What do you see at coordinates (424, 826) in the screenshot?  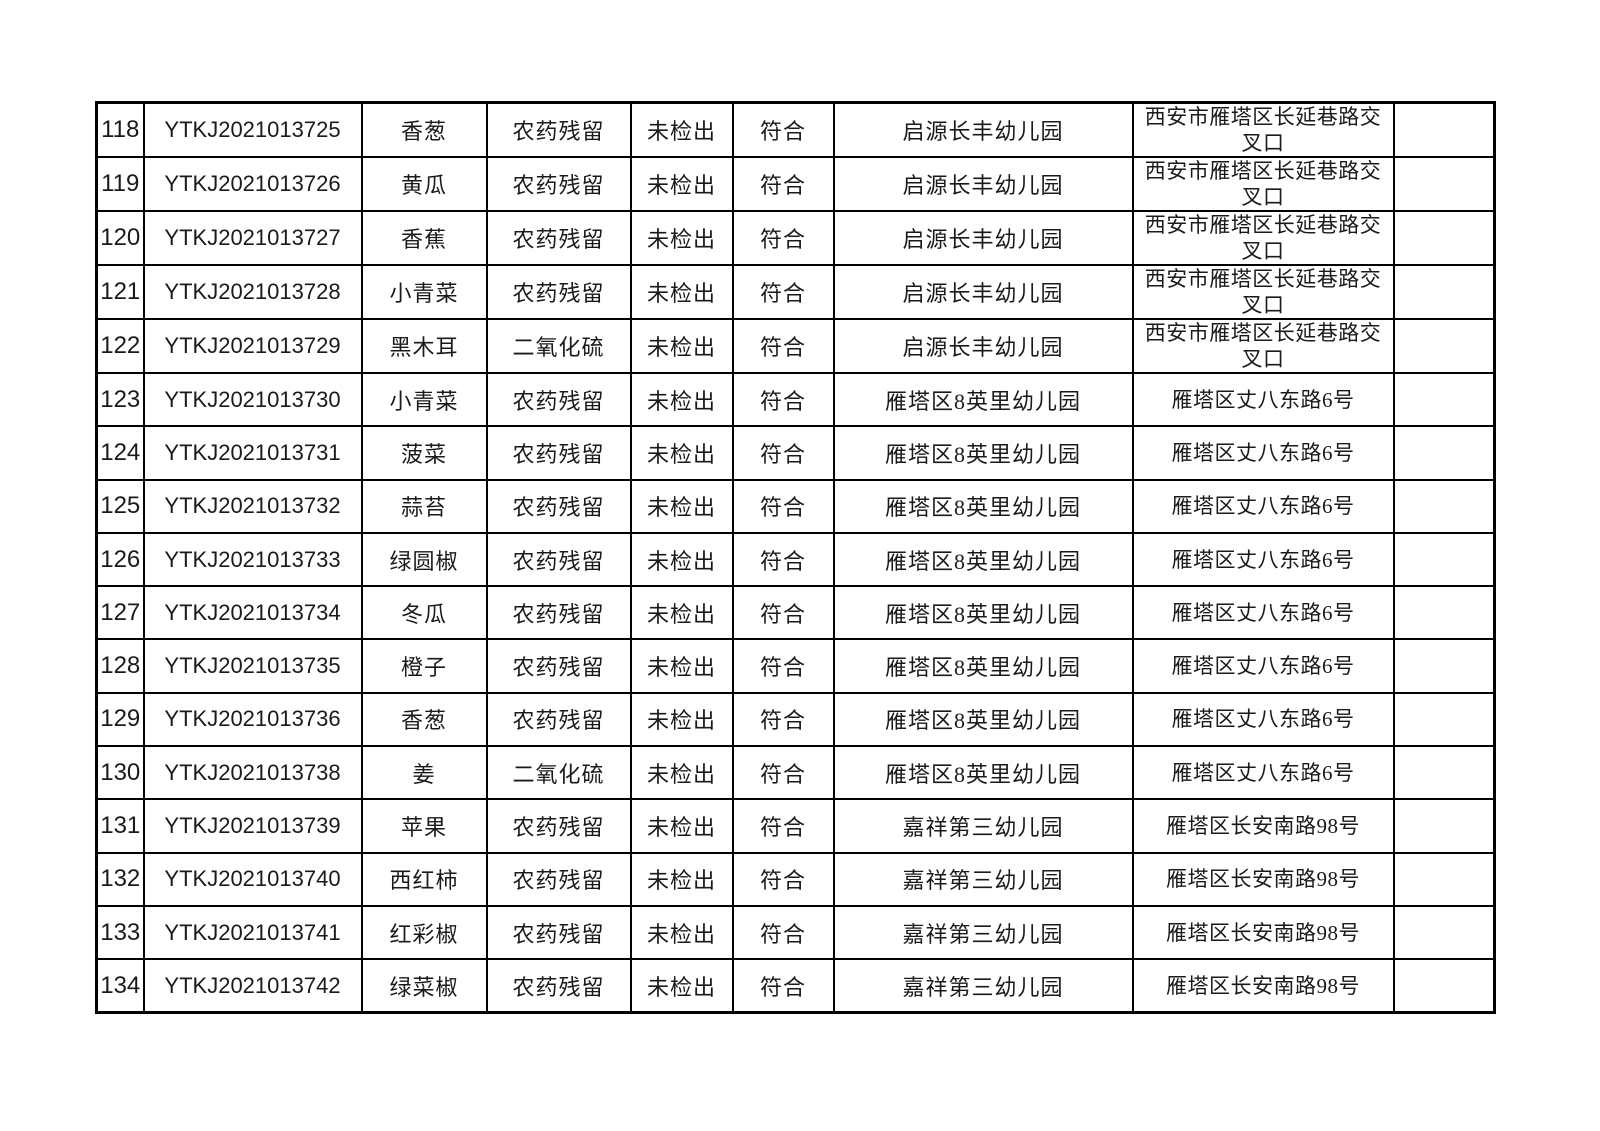 I see `cell-food-item: 苹果` at bounding box center [424, 826].